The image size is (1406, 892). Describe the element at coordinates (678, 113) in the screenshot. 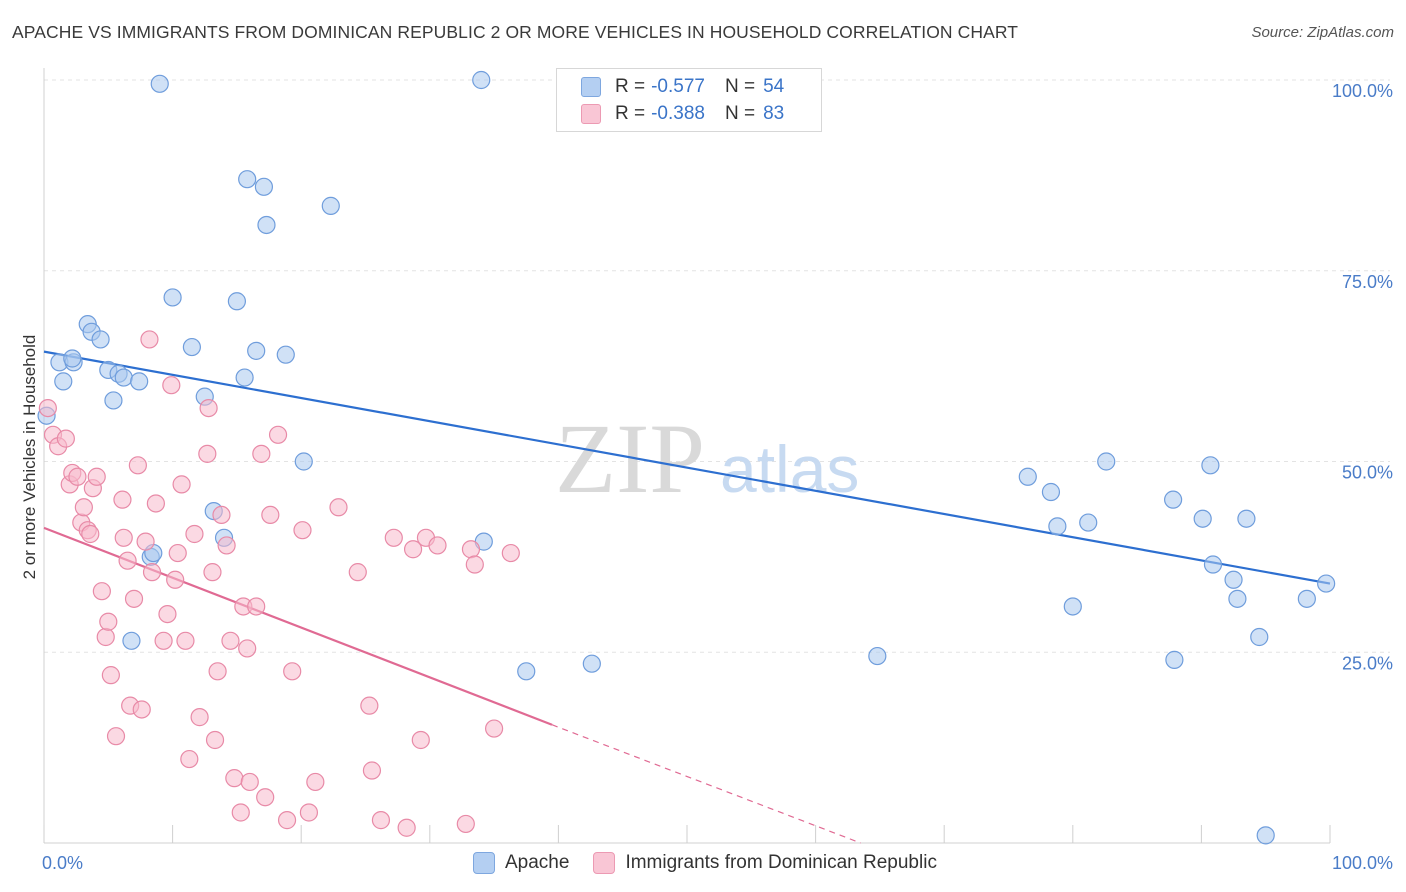

I see `legend-r-value: -0.388` at that location.